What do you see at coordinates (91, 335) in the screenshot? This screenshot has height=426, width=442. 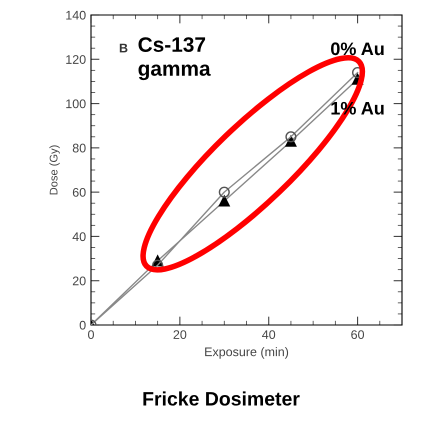 I see `x-tick-label: 0` at bounding box center [91, 335].